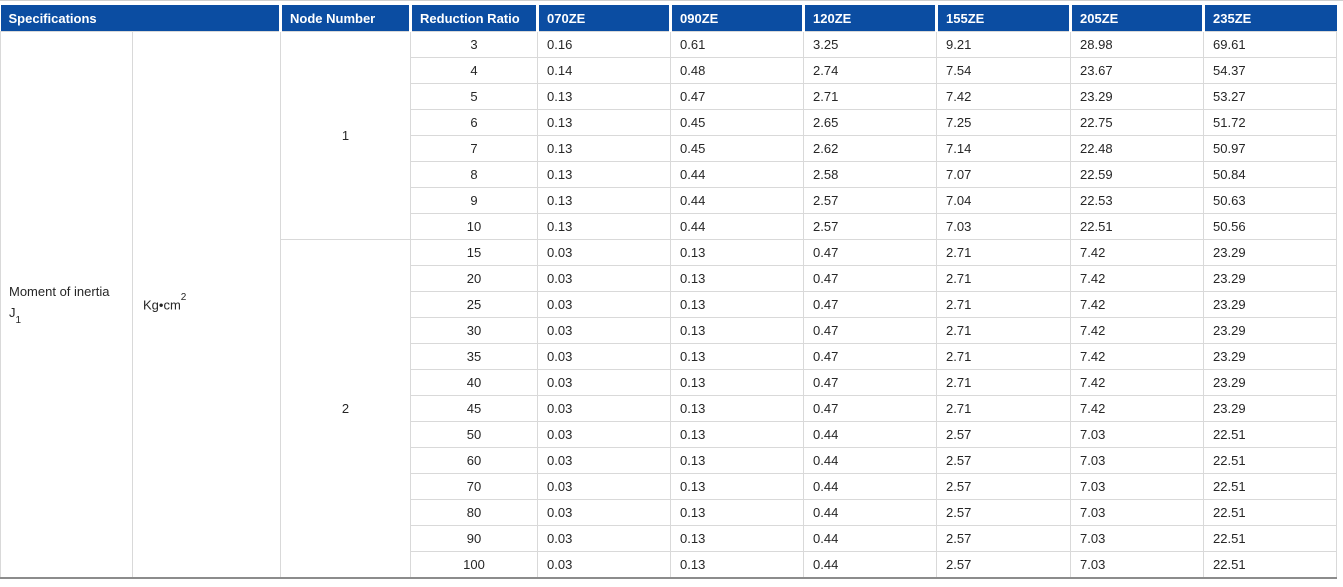 This screenshot has width=1343, height=587. I want to click on value-cell-155ze: 7.54, so click(1004, 70).